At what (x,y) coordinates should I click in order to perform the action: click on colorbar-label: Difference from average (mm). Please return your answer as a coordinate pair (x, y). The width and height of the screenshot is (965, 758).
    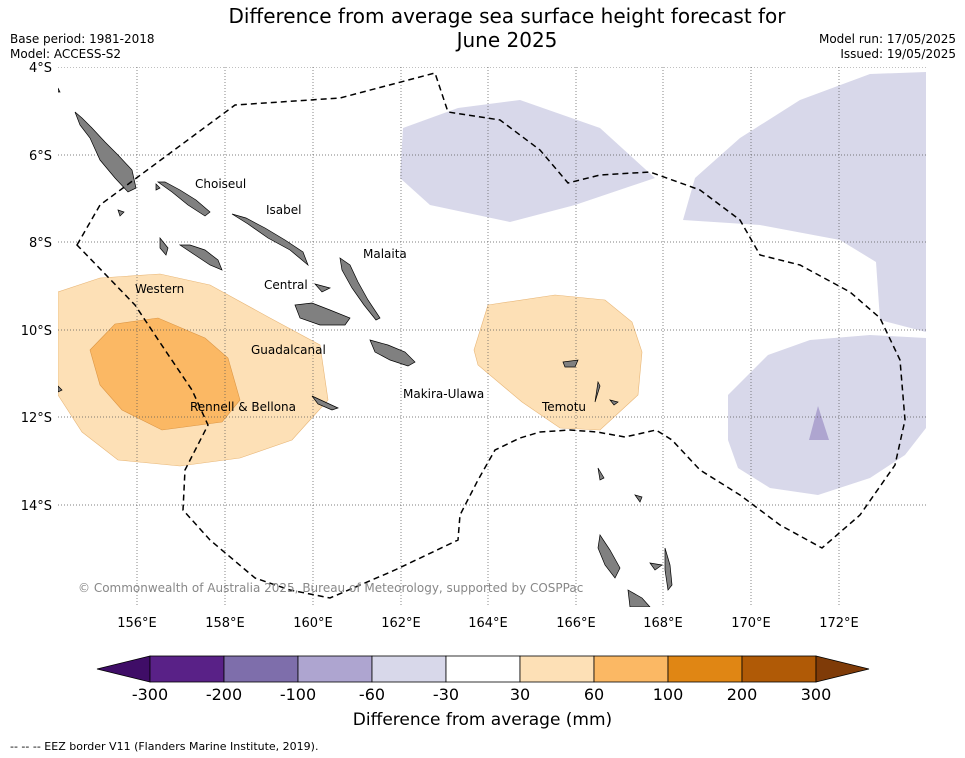
    Looking at the image, I should click on (482, 720).